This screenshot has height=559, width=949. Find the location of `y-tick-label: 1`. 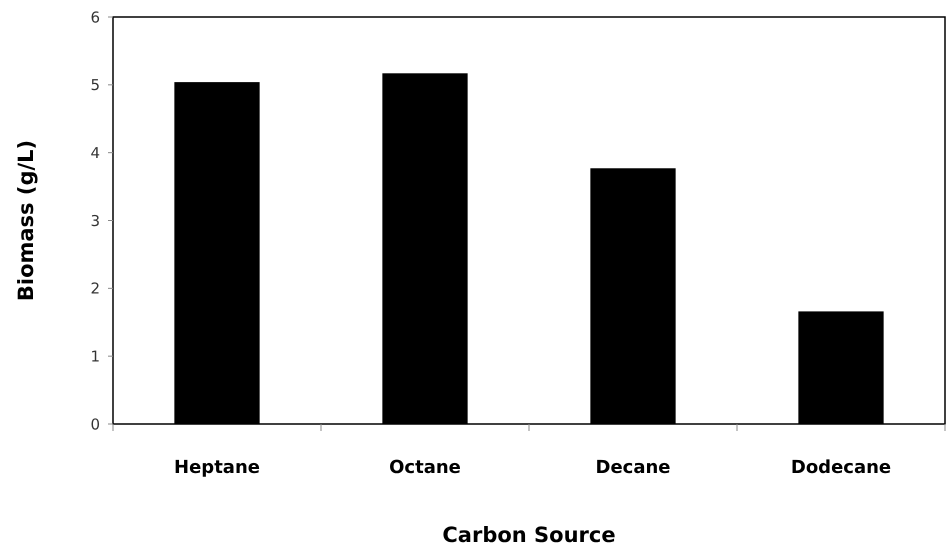

y-tick-label: 1 is located at coordinates (95, 356).